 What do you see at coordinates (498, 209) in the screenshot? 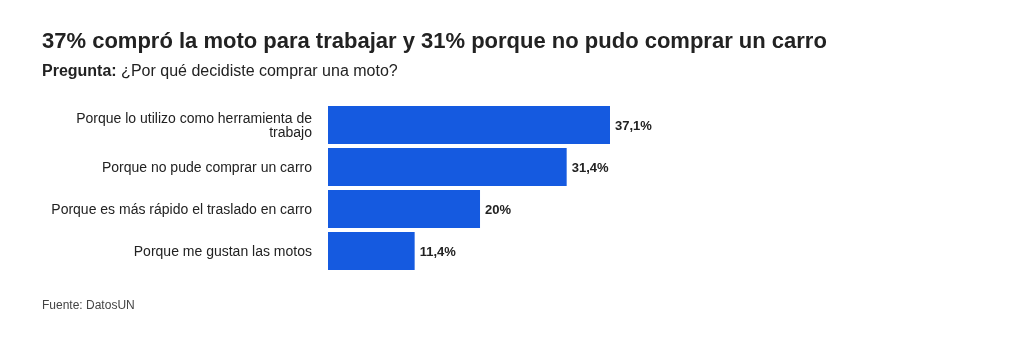
I see `data-label: 20%` at bounding box center [498, 209].